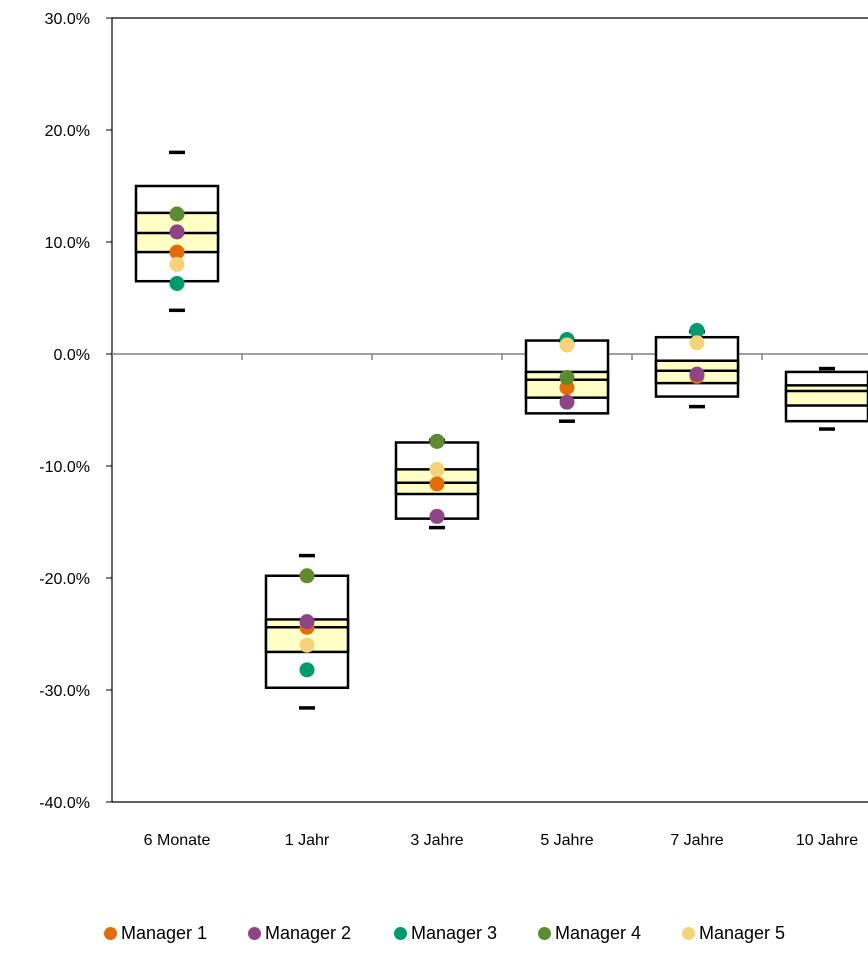 The image size is (868, 953). I want to click on x-category-label: 10 Jahre, so click(827, 840).